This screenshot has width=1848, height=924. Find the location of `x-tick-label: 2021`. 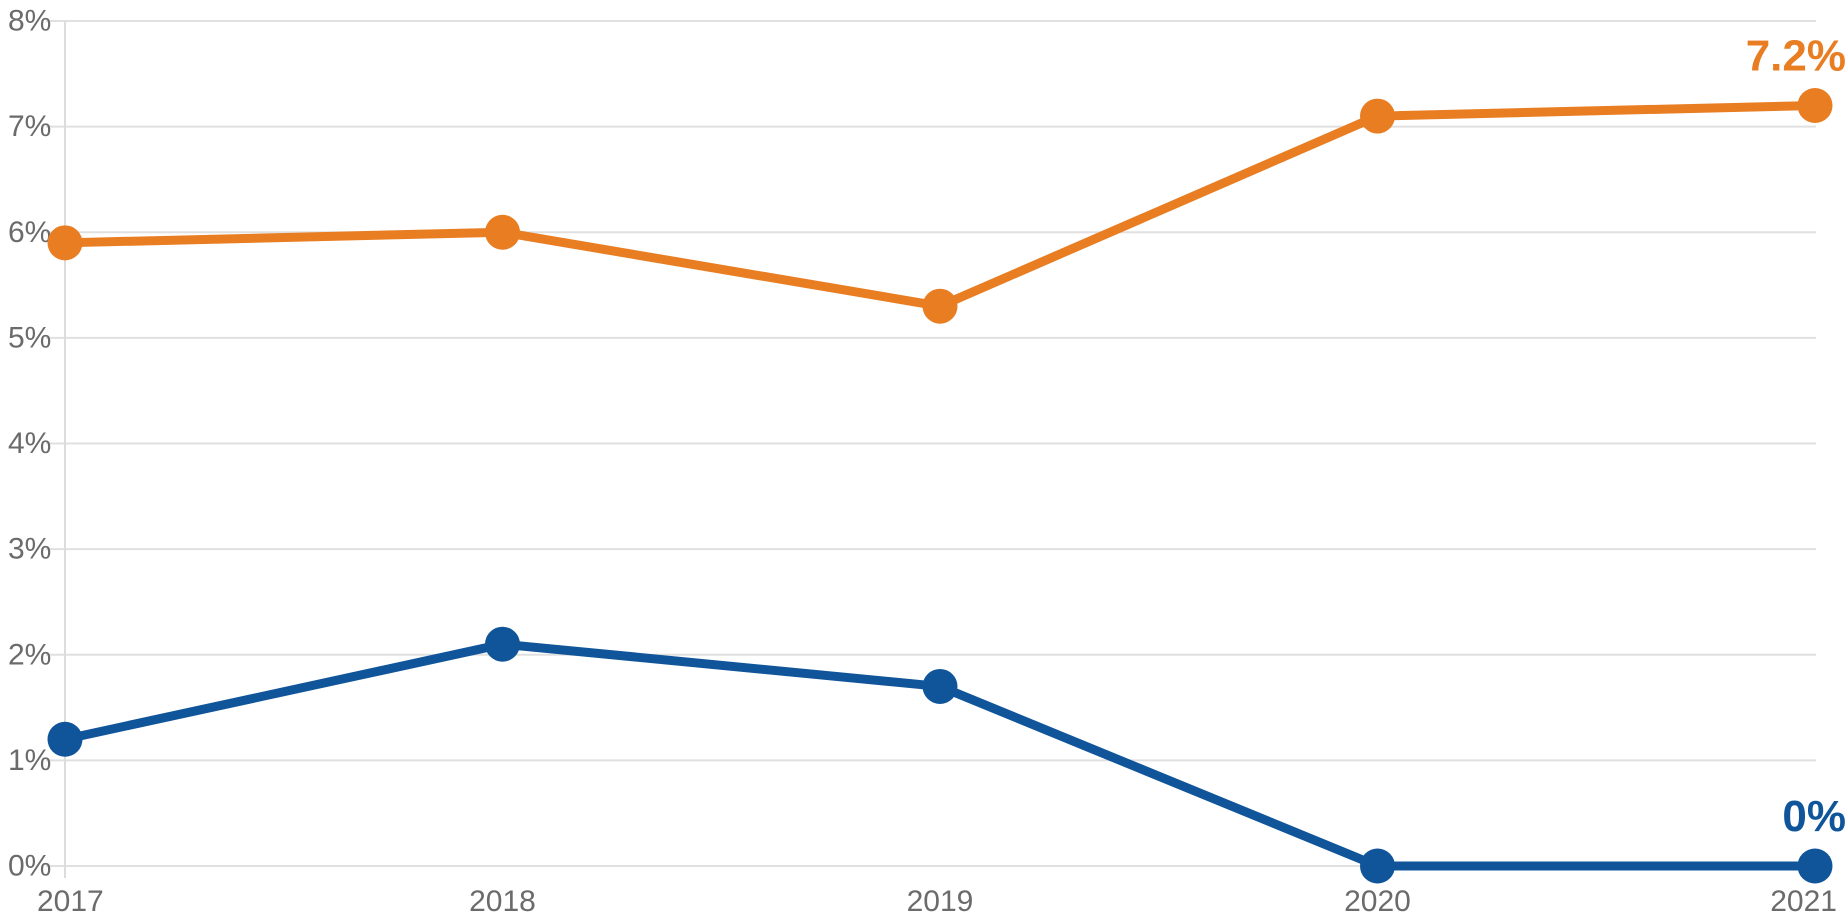

x-tick-label: 2021 is located at coordinates (1803, 901).